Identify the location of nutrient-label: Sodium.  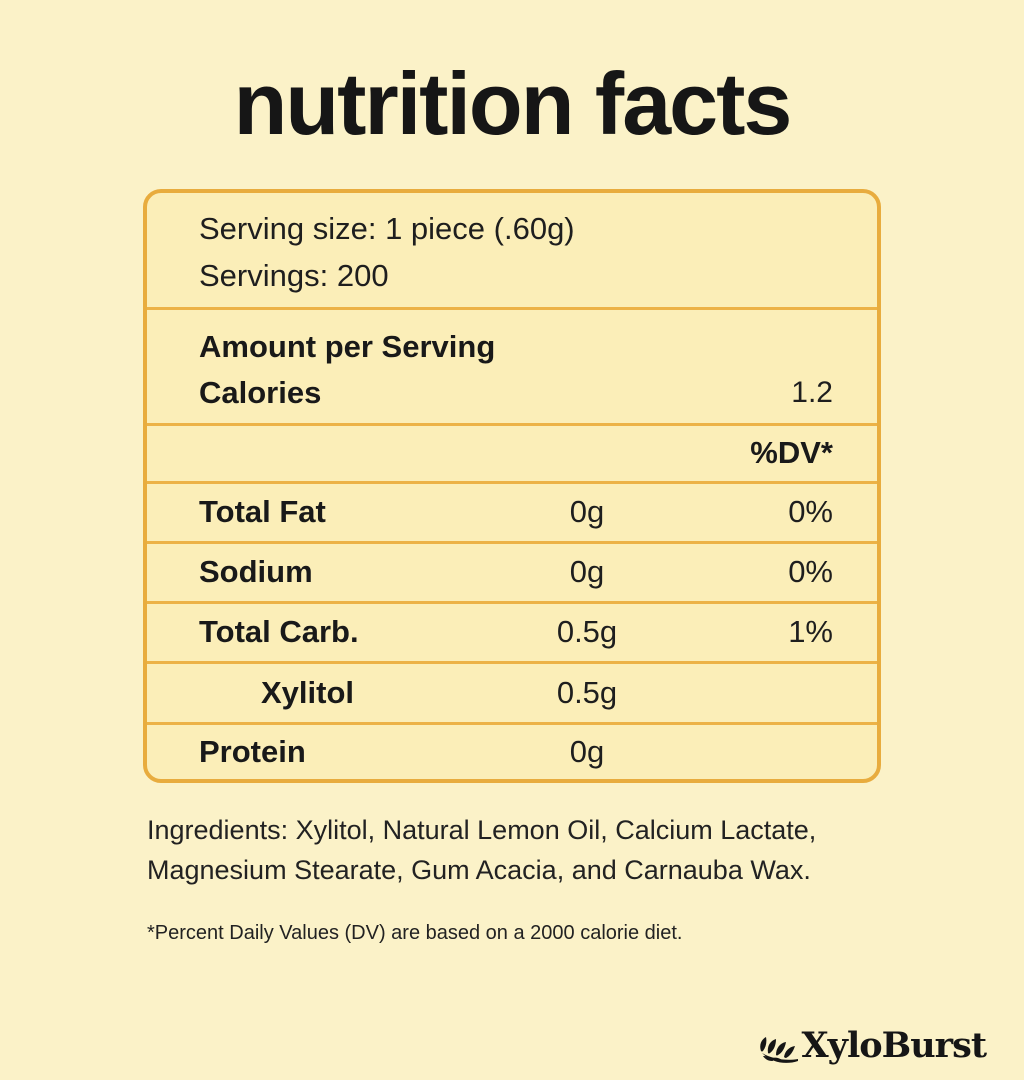
(256, 572).